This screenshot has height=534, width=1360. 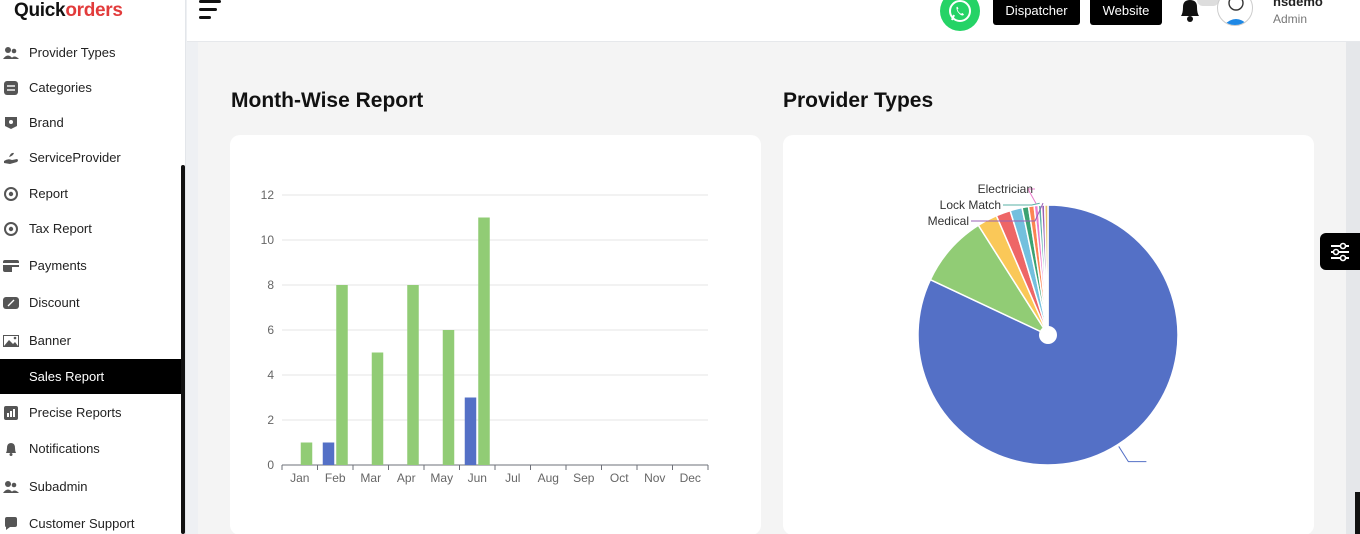 What do you see at coordinates (40, 10) in the screenshot?
I see `logo-quick: Quick` at bounding box center [40, 10].